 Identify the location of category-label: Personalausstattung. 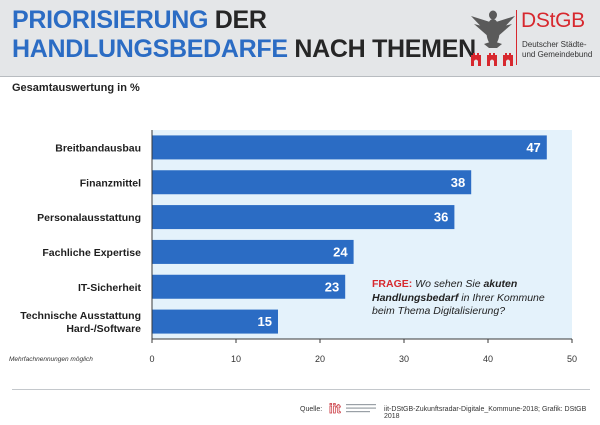
(89, 218).